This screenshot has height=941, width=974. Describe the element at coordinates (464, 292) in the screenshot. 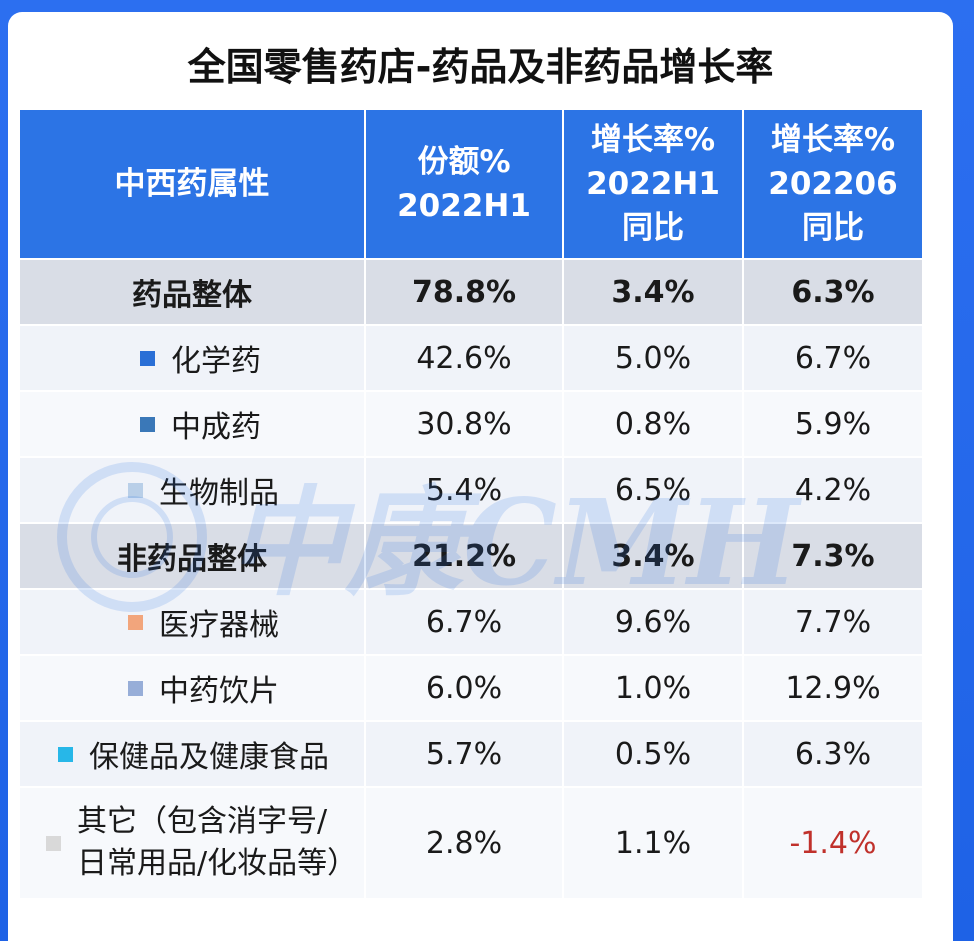

I see `share-cell: 78.8%` at that location.